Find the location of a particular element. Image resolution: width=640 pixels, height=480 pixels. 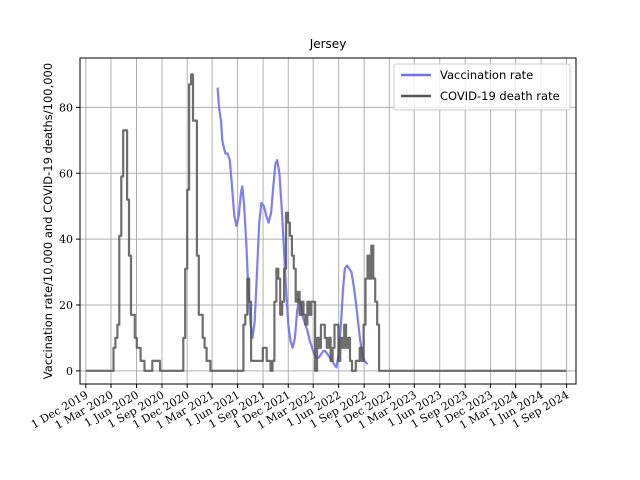

y-tick-label: 20 is located at coordinates (66, 305).